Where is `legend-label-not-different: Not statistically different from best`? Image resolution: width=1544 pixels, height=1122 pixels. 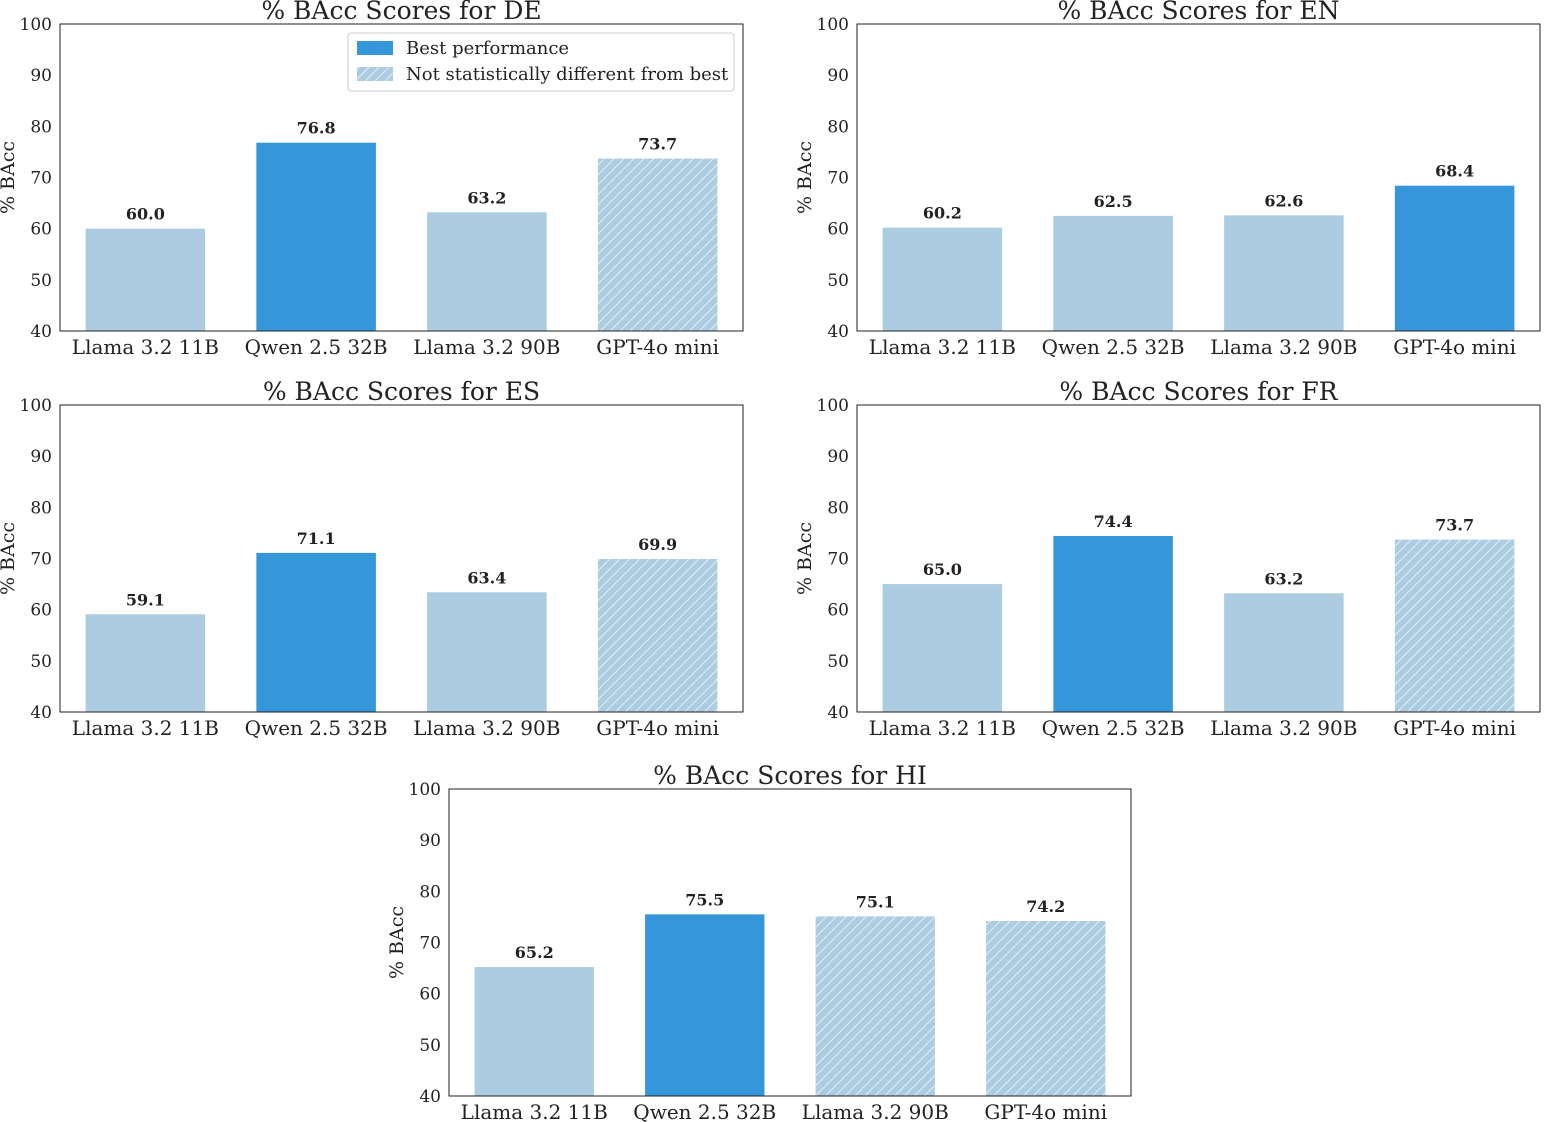
legend-label-not-different: Not statistically different from best is located at coordinates (567, 74).